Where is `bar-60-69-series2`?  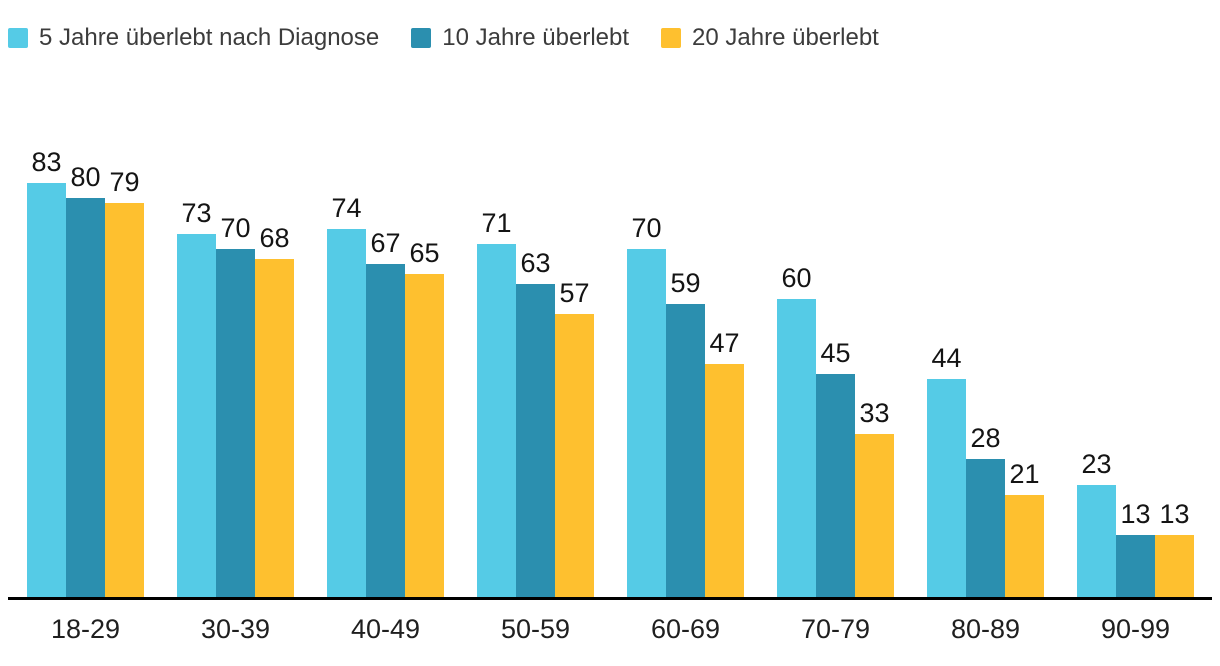
bar-60-69-series2 is located at coordinates (685, 452).